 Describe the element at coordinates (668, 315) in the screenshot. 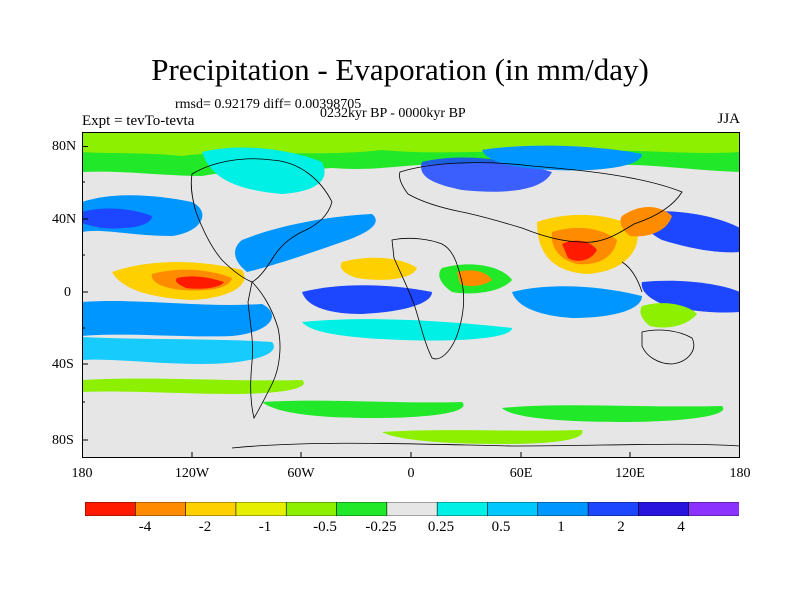

I see `maritime-cont-green` at that location.